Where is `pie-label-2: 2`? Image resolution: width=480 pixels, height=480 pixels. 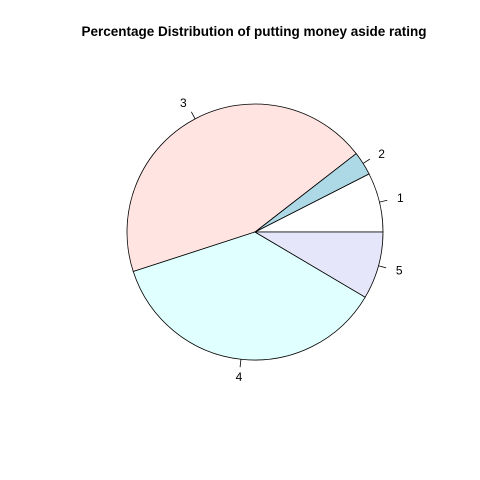 pie-label-2: 2 is located at coordinates (381, 154).